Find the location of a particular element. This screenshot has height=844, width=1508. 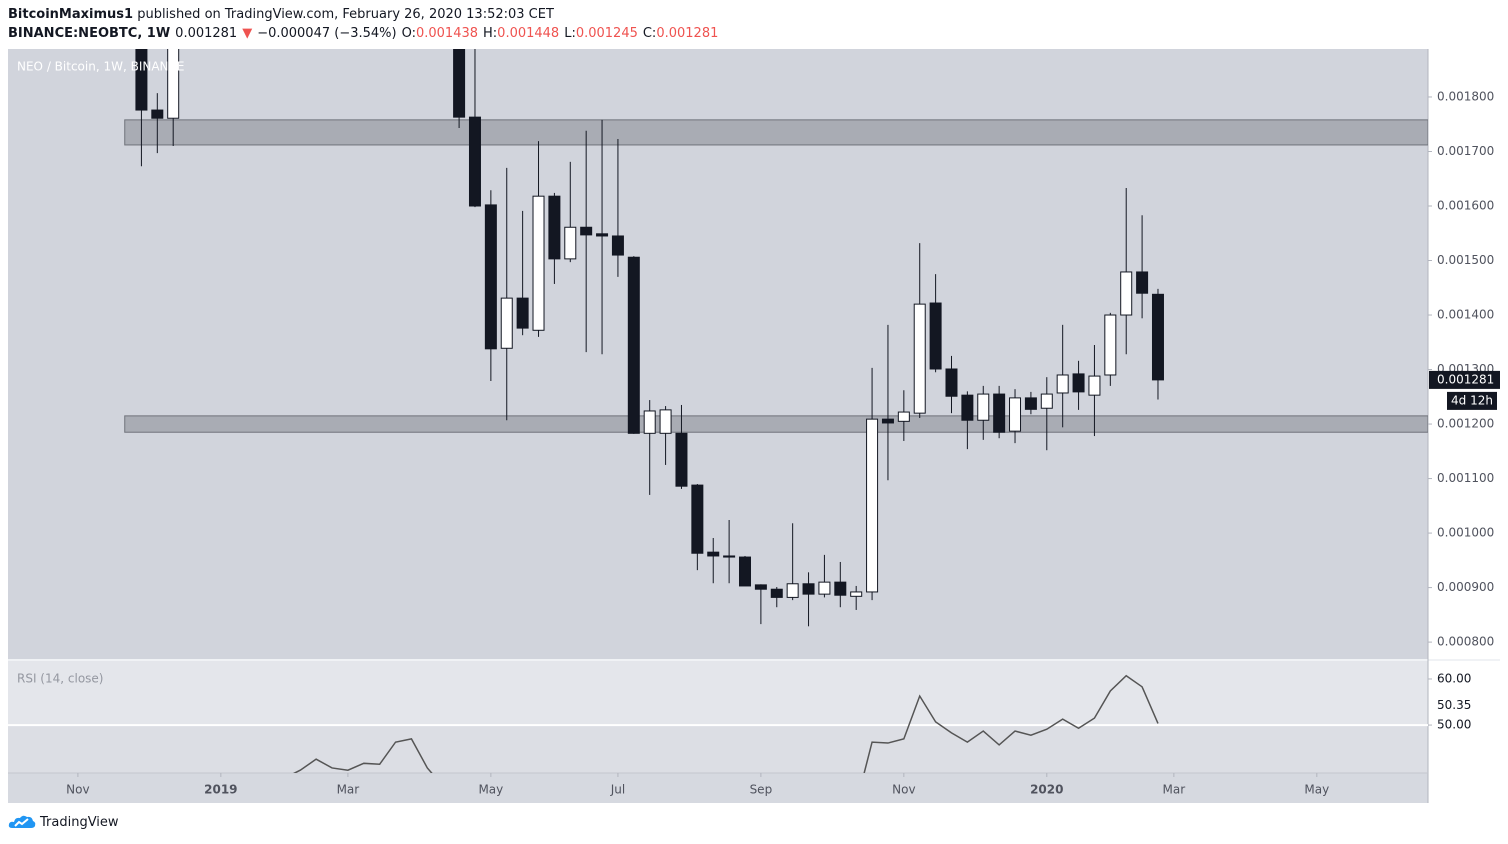

rsi-tag-label: 50.35 is located at coordinates (1454, 705).